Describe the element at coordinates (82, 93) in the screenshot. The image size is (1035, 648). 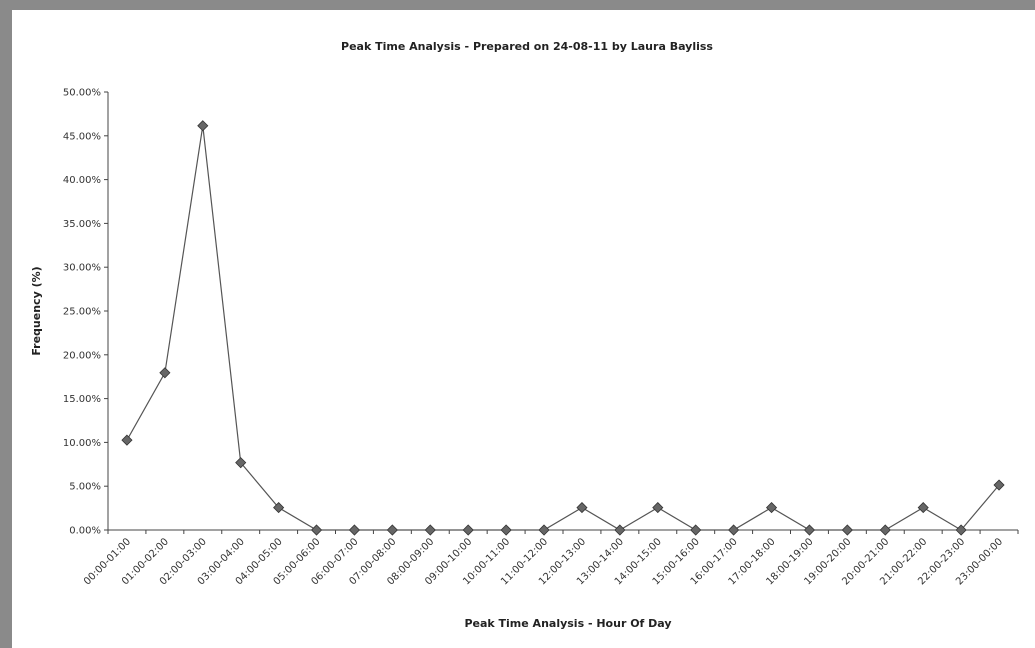
I see `y-tick-label: 50.00%` at that location.